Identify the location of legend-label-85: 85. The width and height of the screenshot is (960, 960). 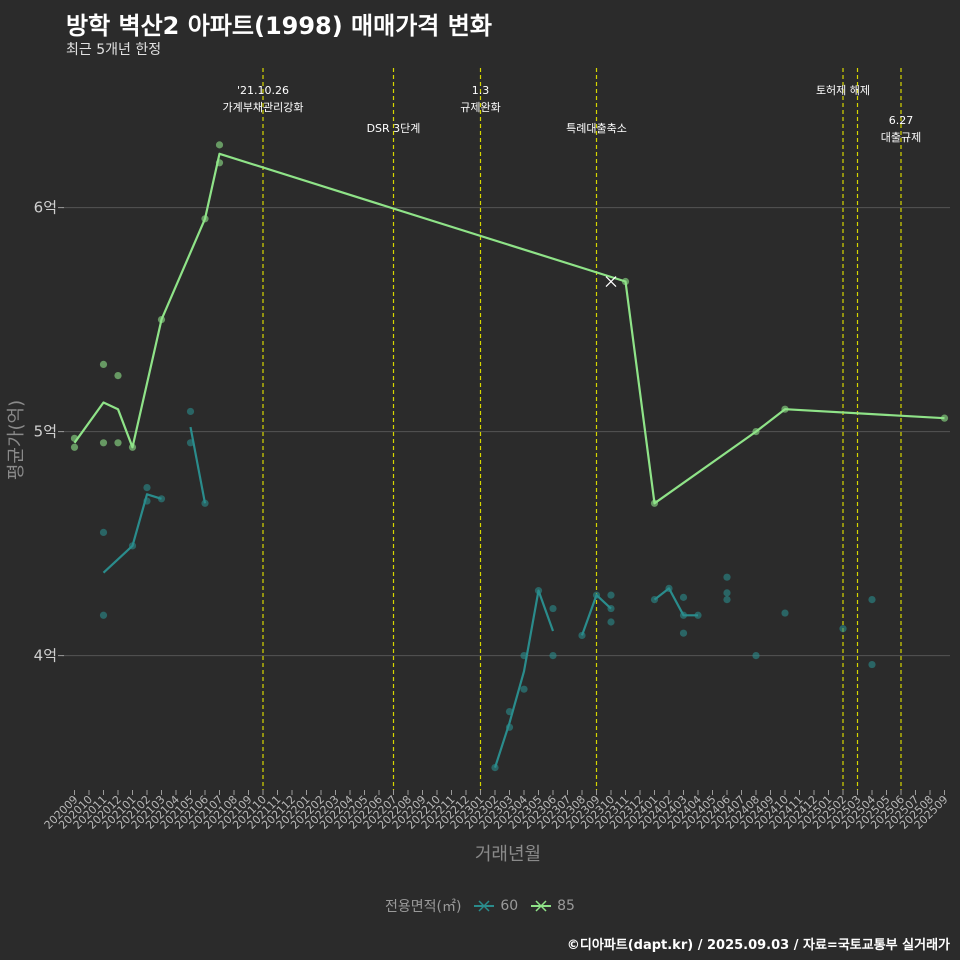
(566, 906).